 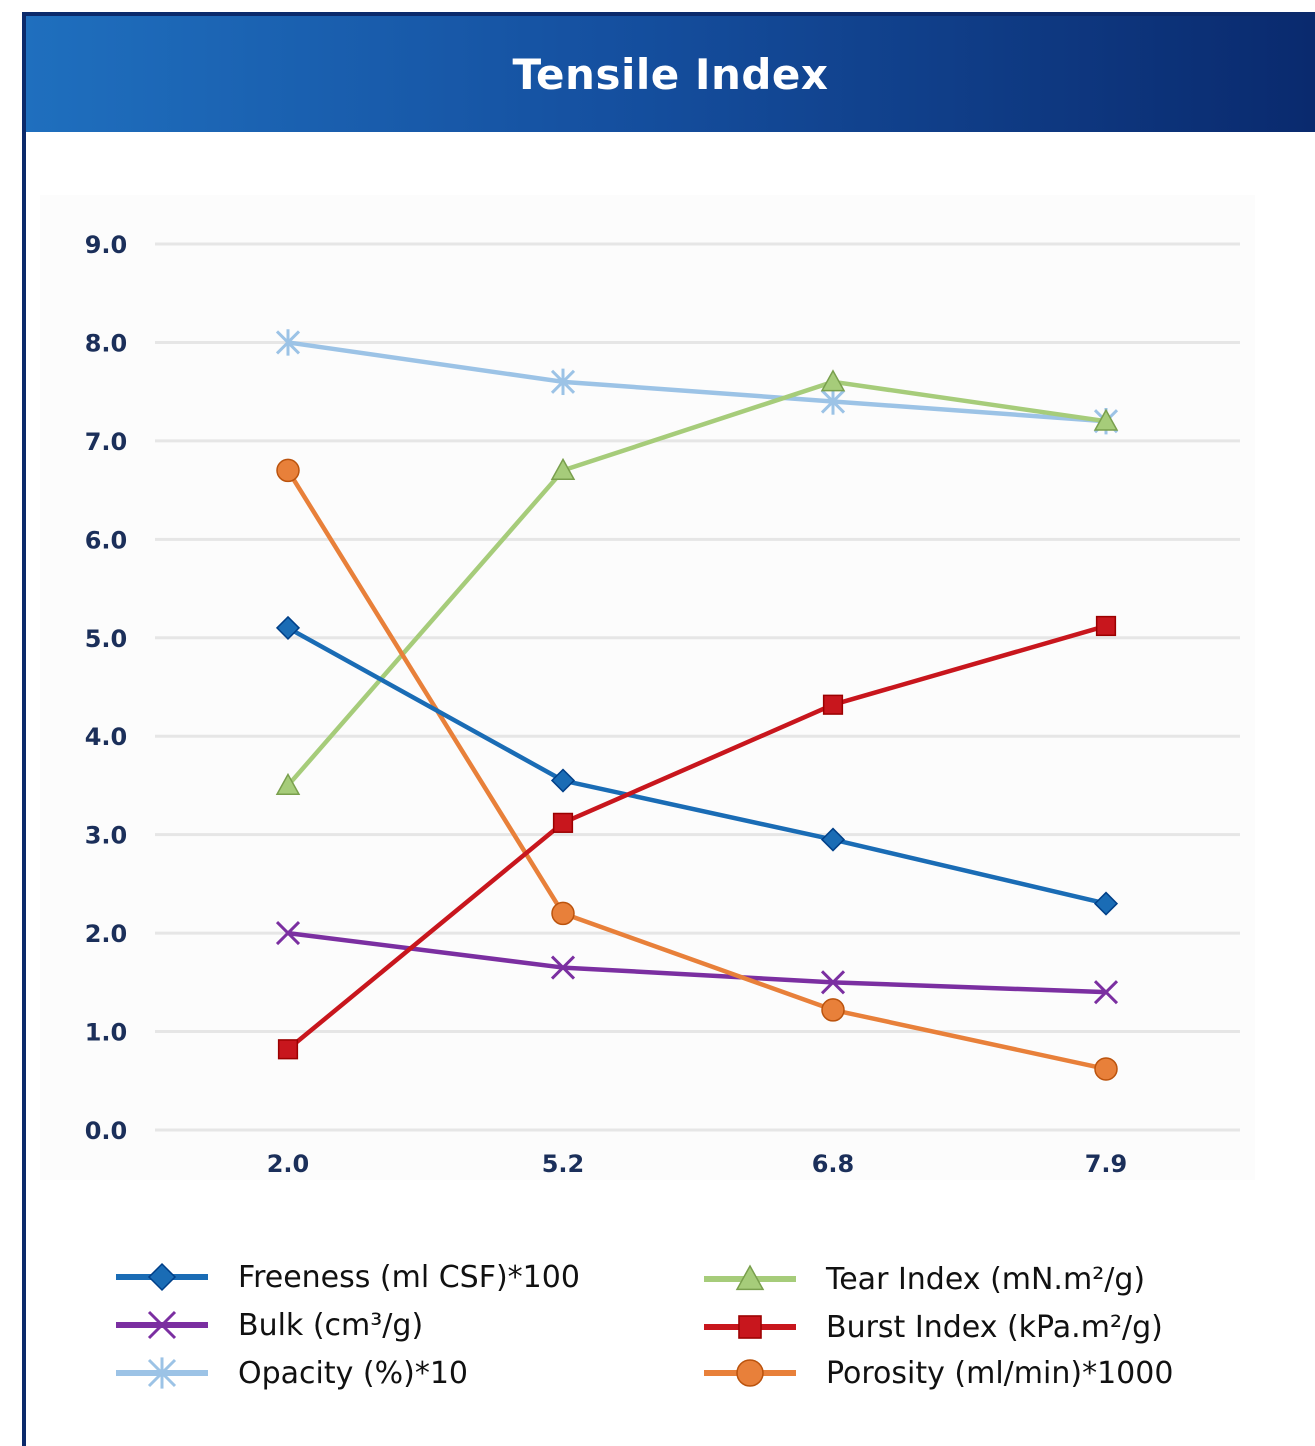 I want to click on legend-label: Freeness (ml CSF)*100, so click(x=409, y=1277).